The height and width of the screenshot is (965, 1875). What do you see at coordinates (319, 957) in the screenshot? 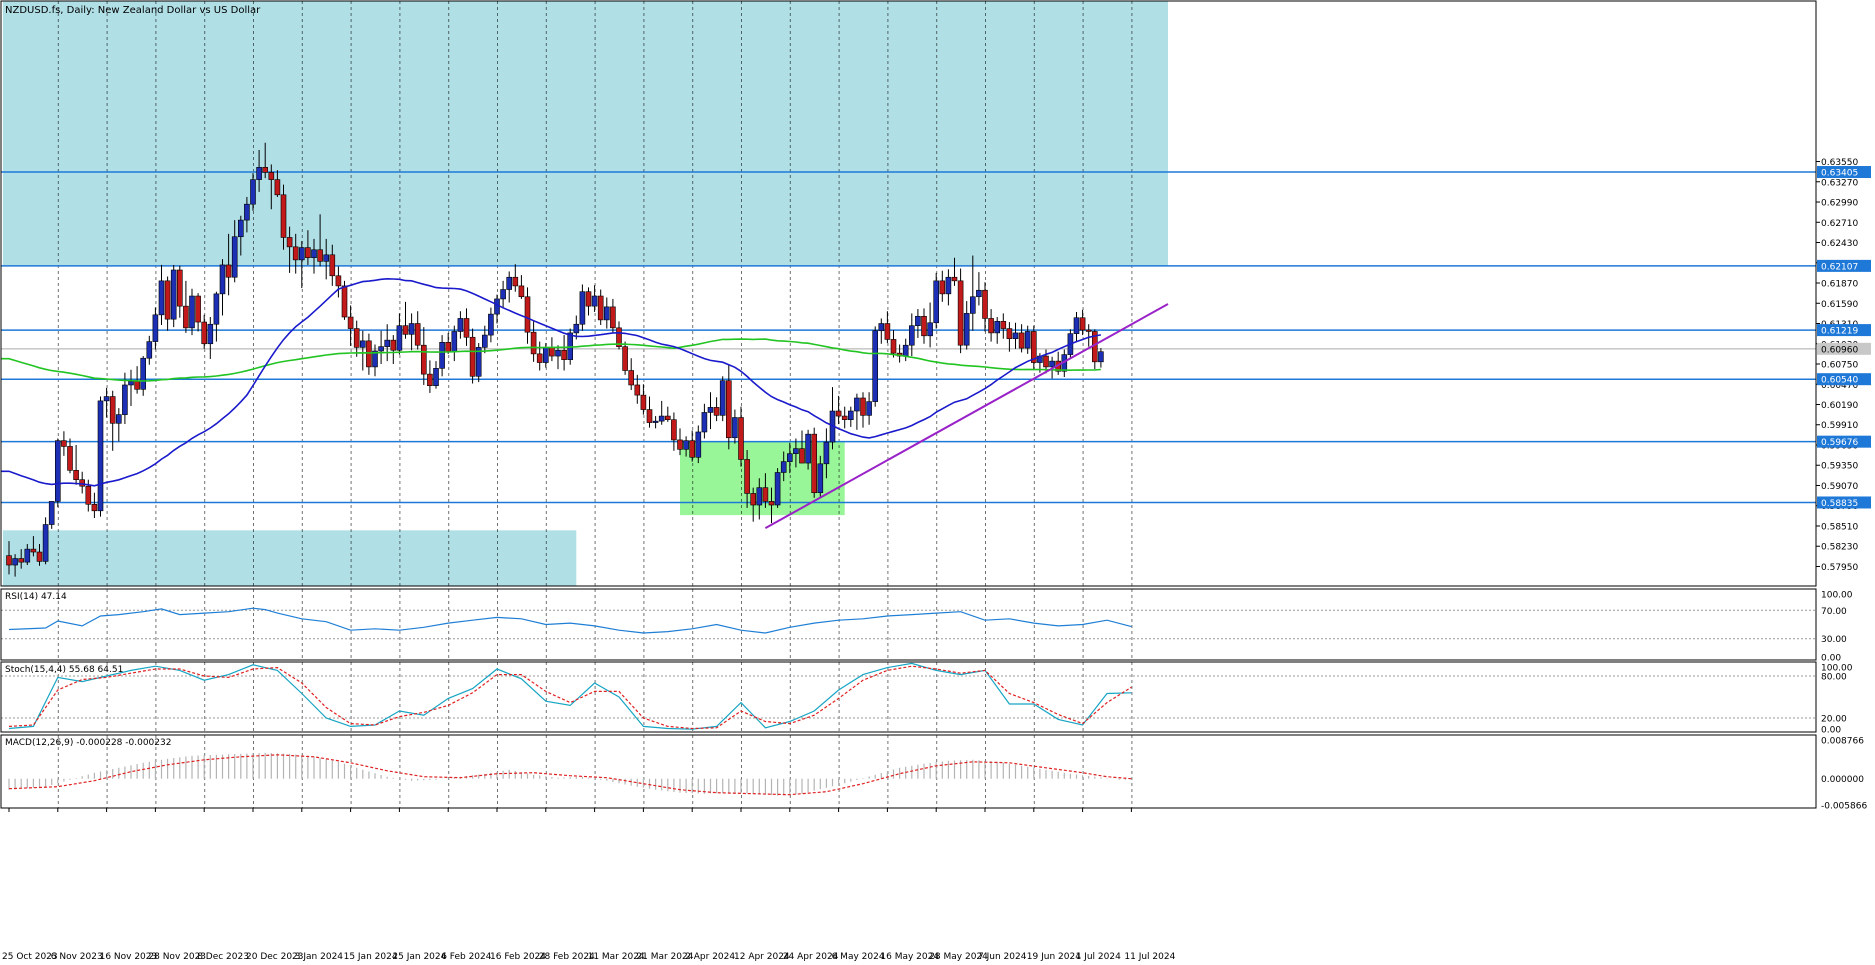
I see `date-label: 3 Jan 2024` at bounding box center [319, 957].